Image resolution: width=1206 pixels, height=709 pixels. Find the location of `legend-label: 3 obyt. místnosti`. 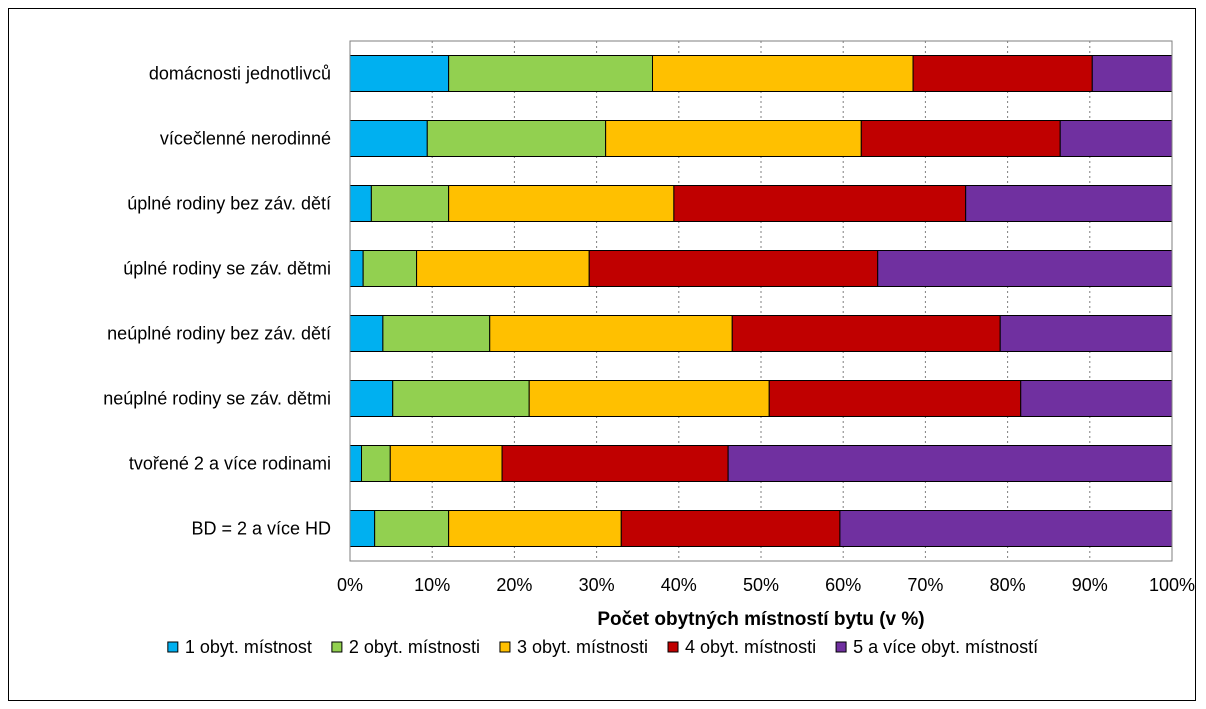

legend-label: 3 obyt. místnosti is located at coordinates (582, 647).